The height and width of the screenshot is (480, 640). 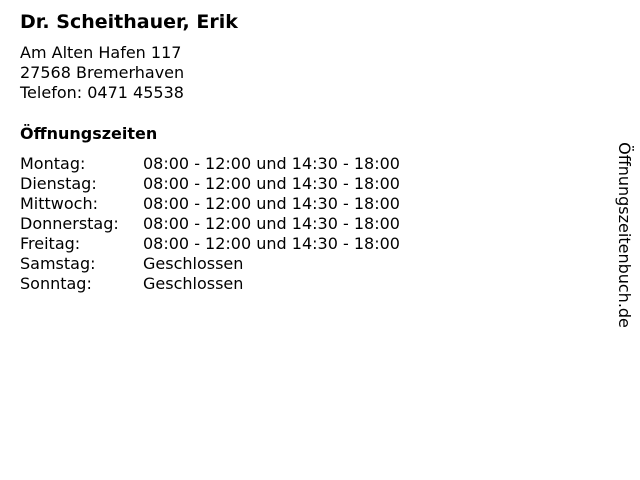 I want to click on hours-row: Freitag: 08:00 - 12:00 und 14:30 - 18:00, so click(x=210, y=244).